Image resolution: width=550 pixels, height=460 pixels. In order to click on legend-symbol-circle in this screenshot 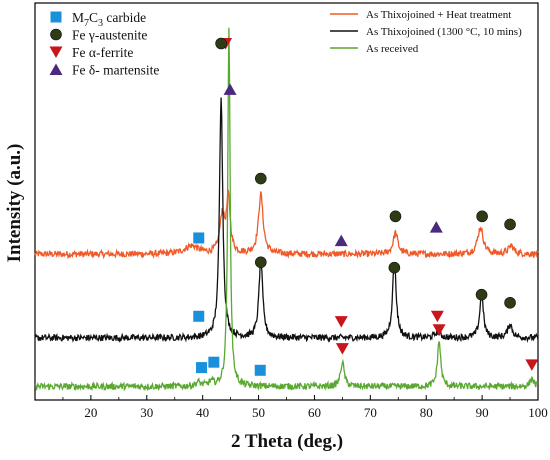, I will do `click(56, 34)`.